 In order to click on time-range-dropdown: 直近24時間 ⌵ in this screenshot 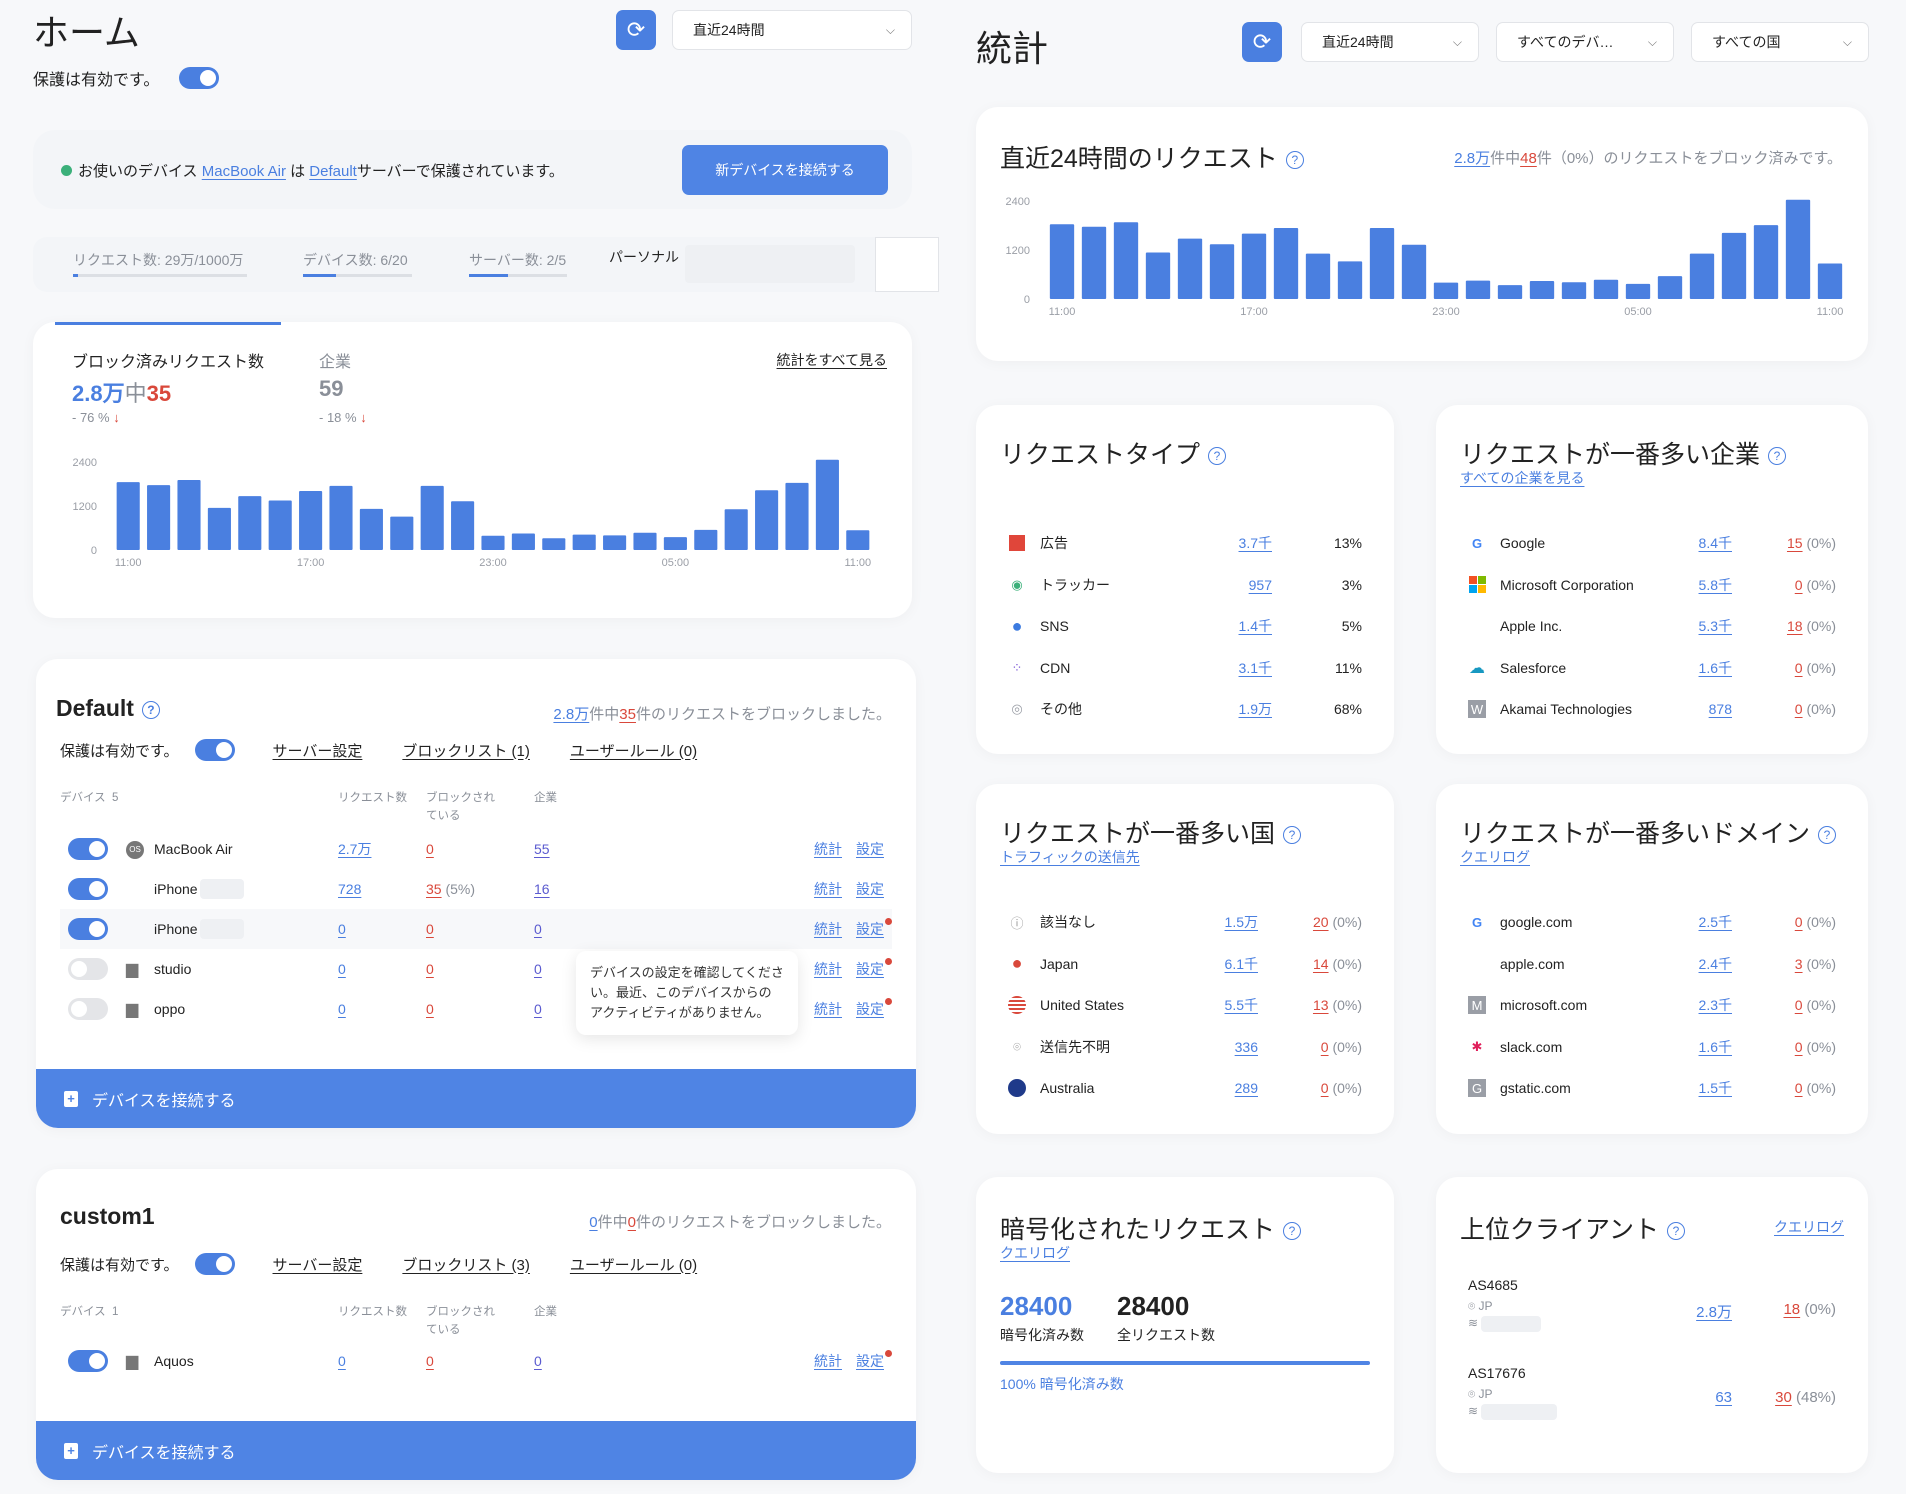, I will do `click(792, 30)`.